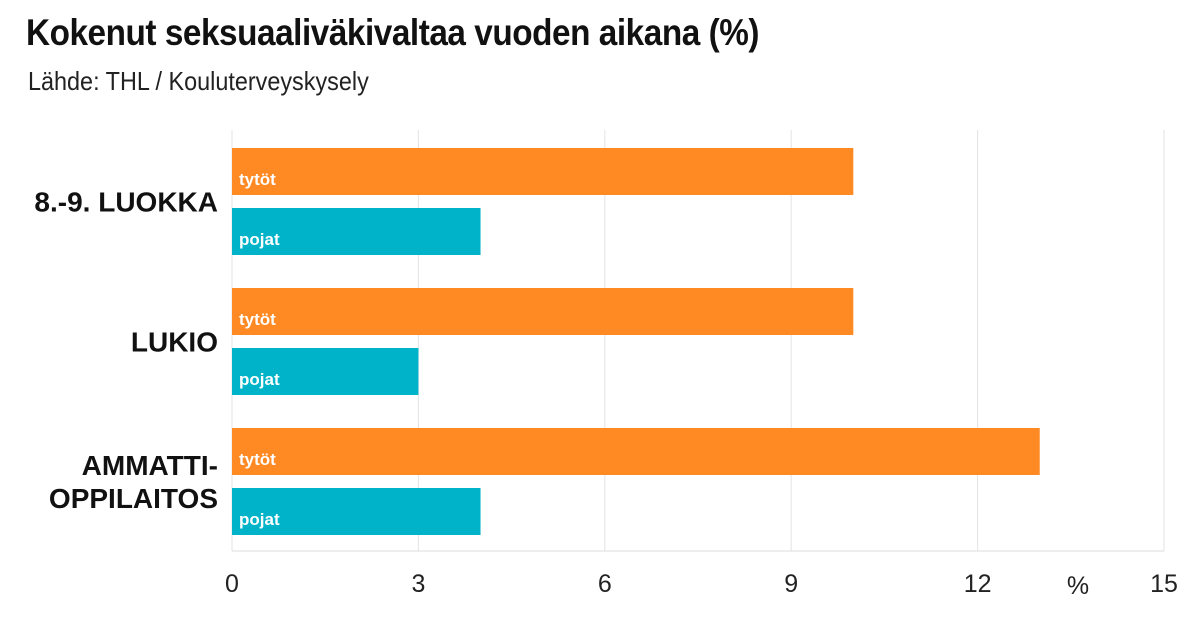 This screenshot has width=1200, height=619. Describe the element at coordinates (150, 465) in the screenshot. I see `category-label: AMMATTI-` at that location.